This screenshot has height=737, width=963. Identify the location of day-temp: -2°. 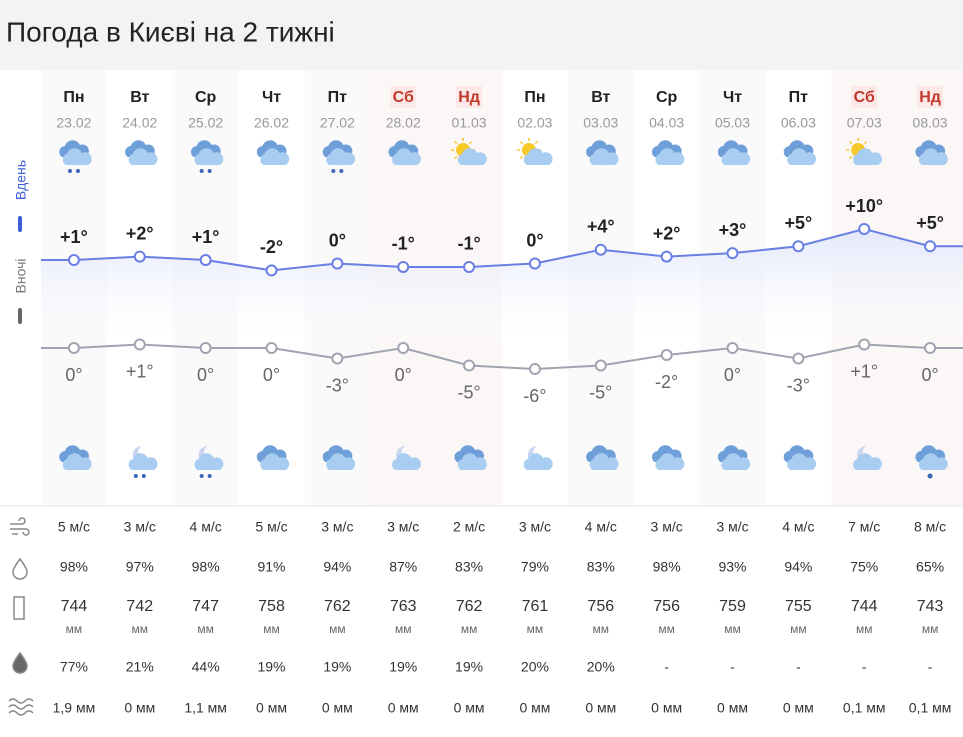
(271, 247).